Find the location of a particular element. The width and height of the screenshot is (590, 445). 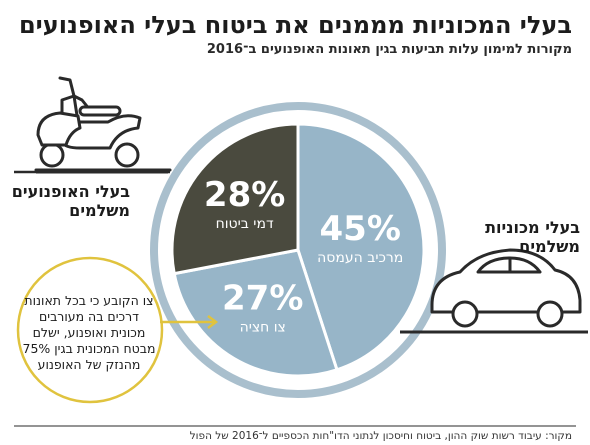

motorcycle-owners-label: בעלי האופנועים משלמים is located at coordinates (65, 201).